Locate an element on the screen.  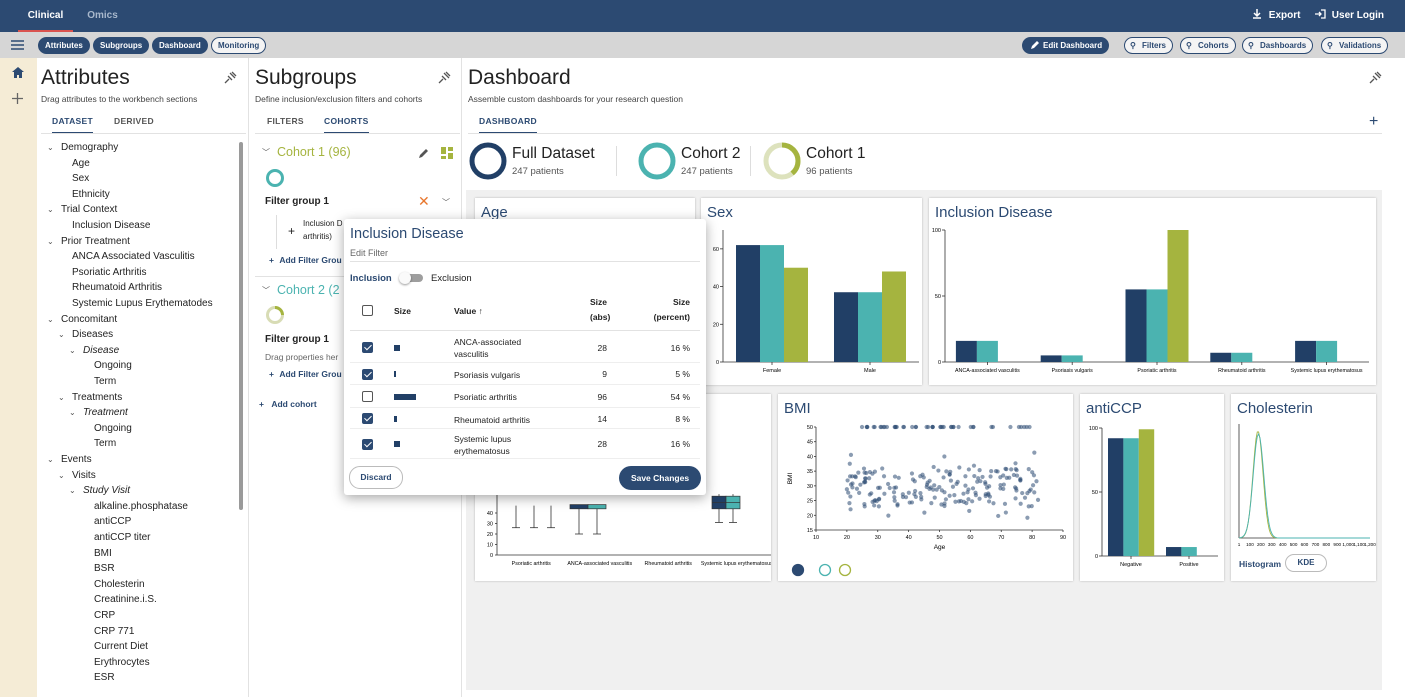
anticcp-card: antiCCP 0 50 100 Negative Positive is located at coordinates (1152, 487).